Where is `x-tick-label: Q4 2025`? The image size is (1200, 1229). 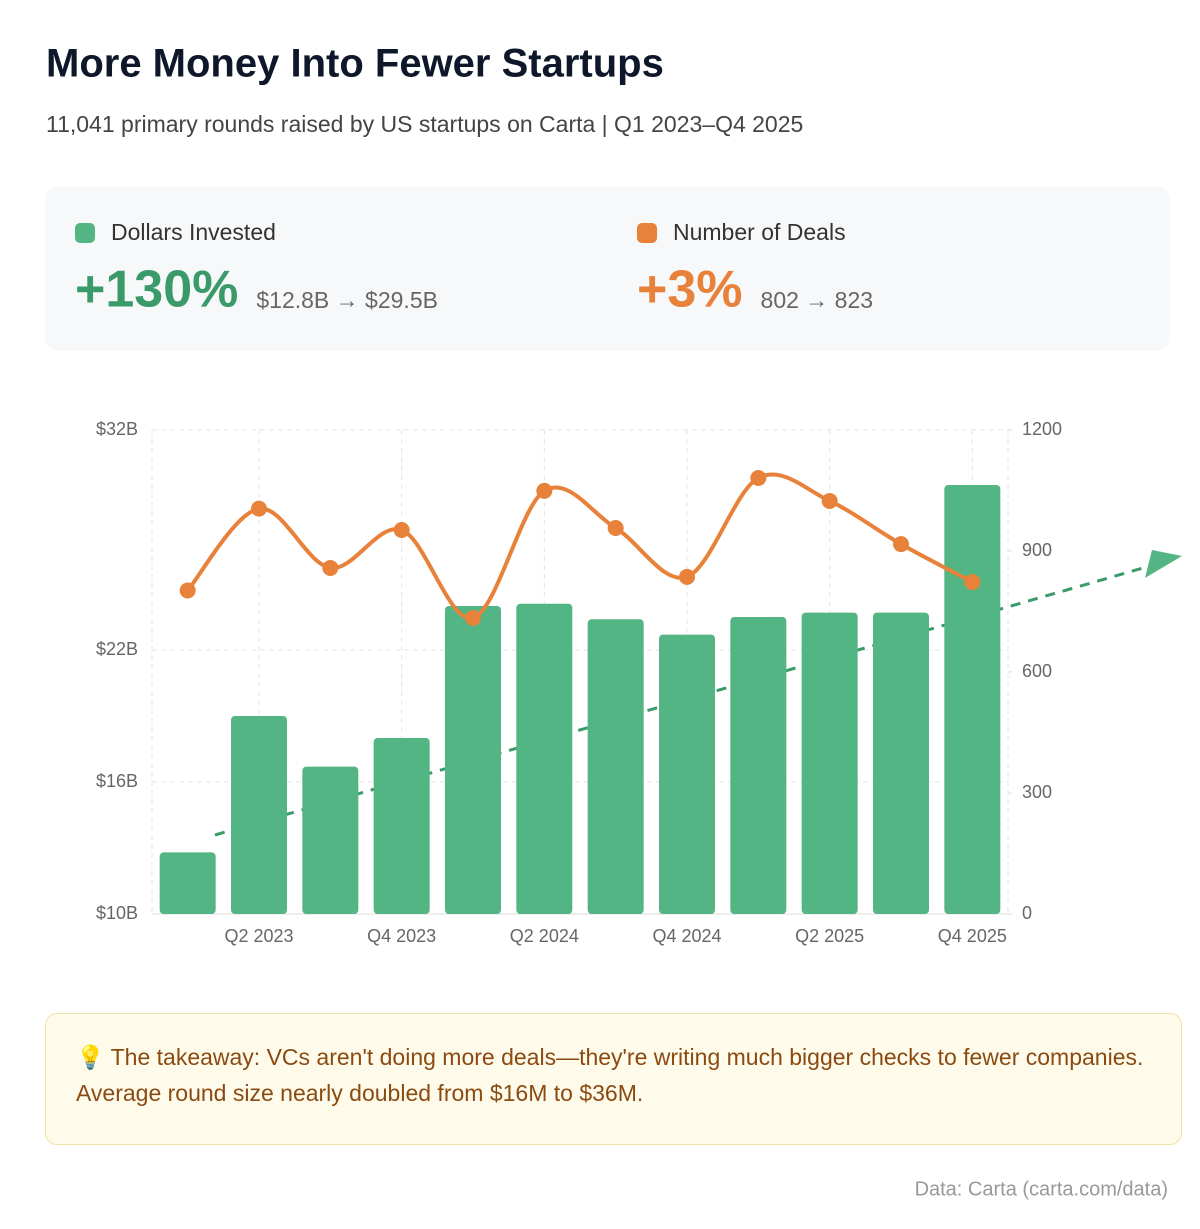 x-tick-label: Q4 2025 is located at coordinates (972, 936).